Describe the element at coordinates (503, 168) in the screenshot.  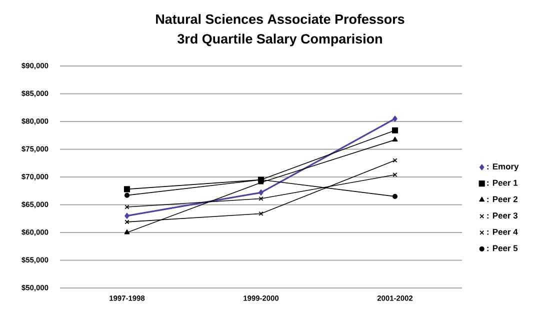
I see `legend-label: : Emory` at that location.